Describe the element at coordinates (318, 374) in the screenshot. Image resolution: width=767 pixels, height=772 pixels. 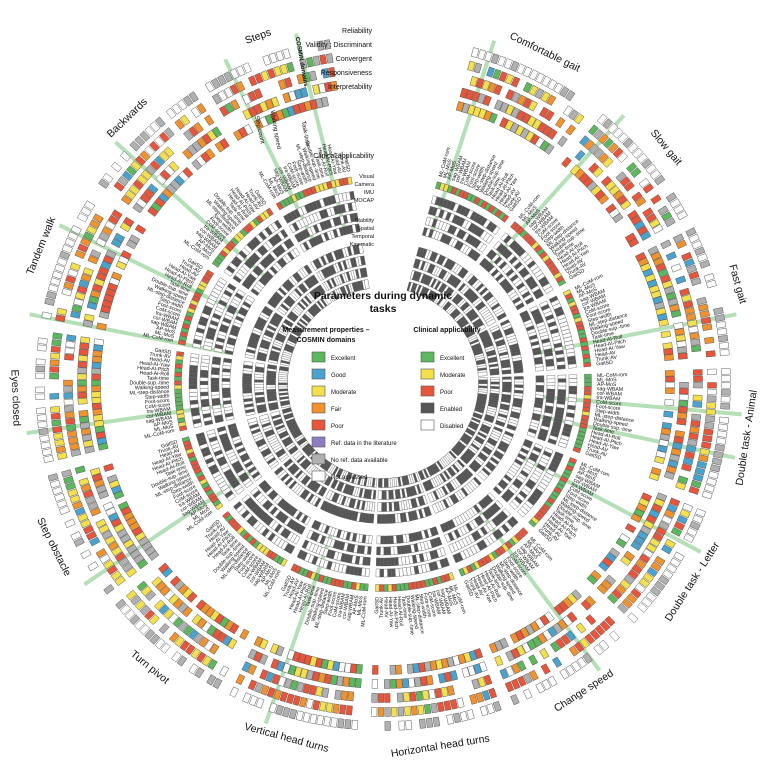
I see `legend-swatch-good` at that location.